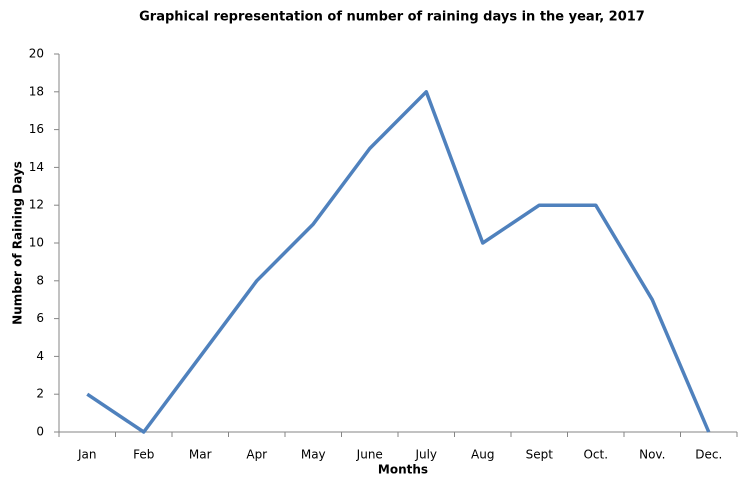 The height and width of the screenshot is (478, 739). What do you see at coordinates (40, 318) in the screenshot?
I see `y-tick-label: 6` at bounding box center [40, 318].